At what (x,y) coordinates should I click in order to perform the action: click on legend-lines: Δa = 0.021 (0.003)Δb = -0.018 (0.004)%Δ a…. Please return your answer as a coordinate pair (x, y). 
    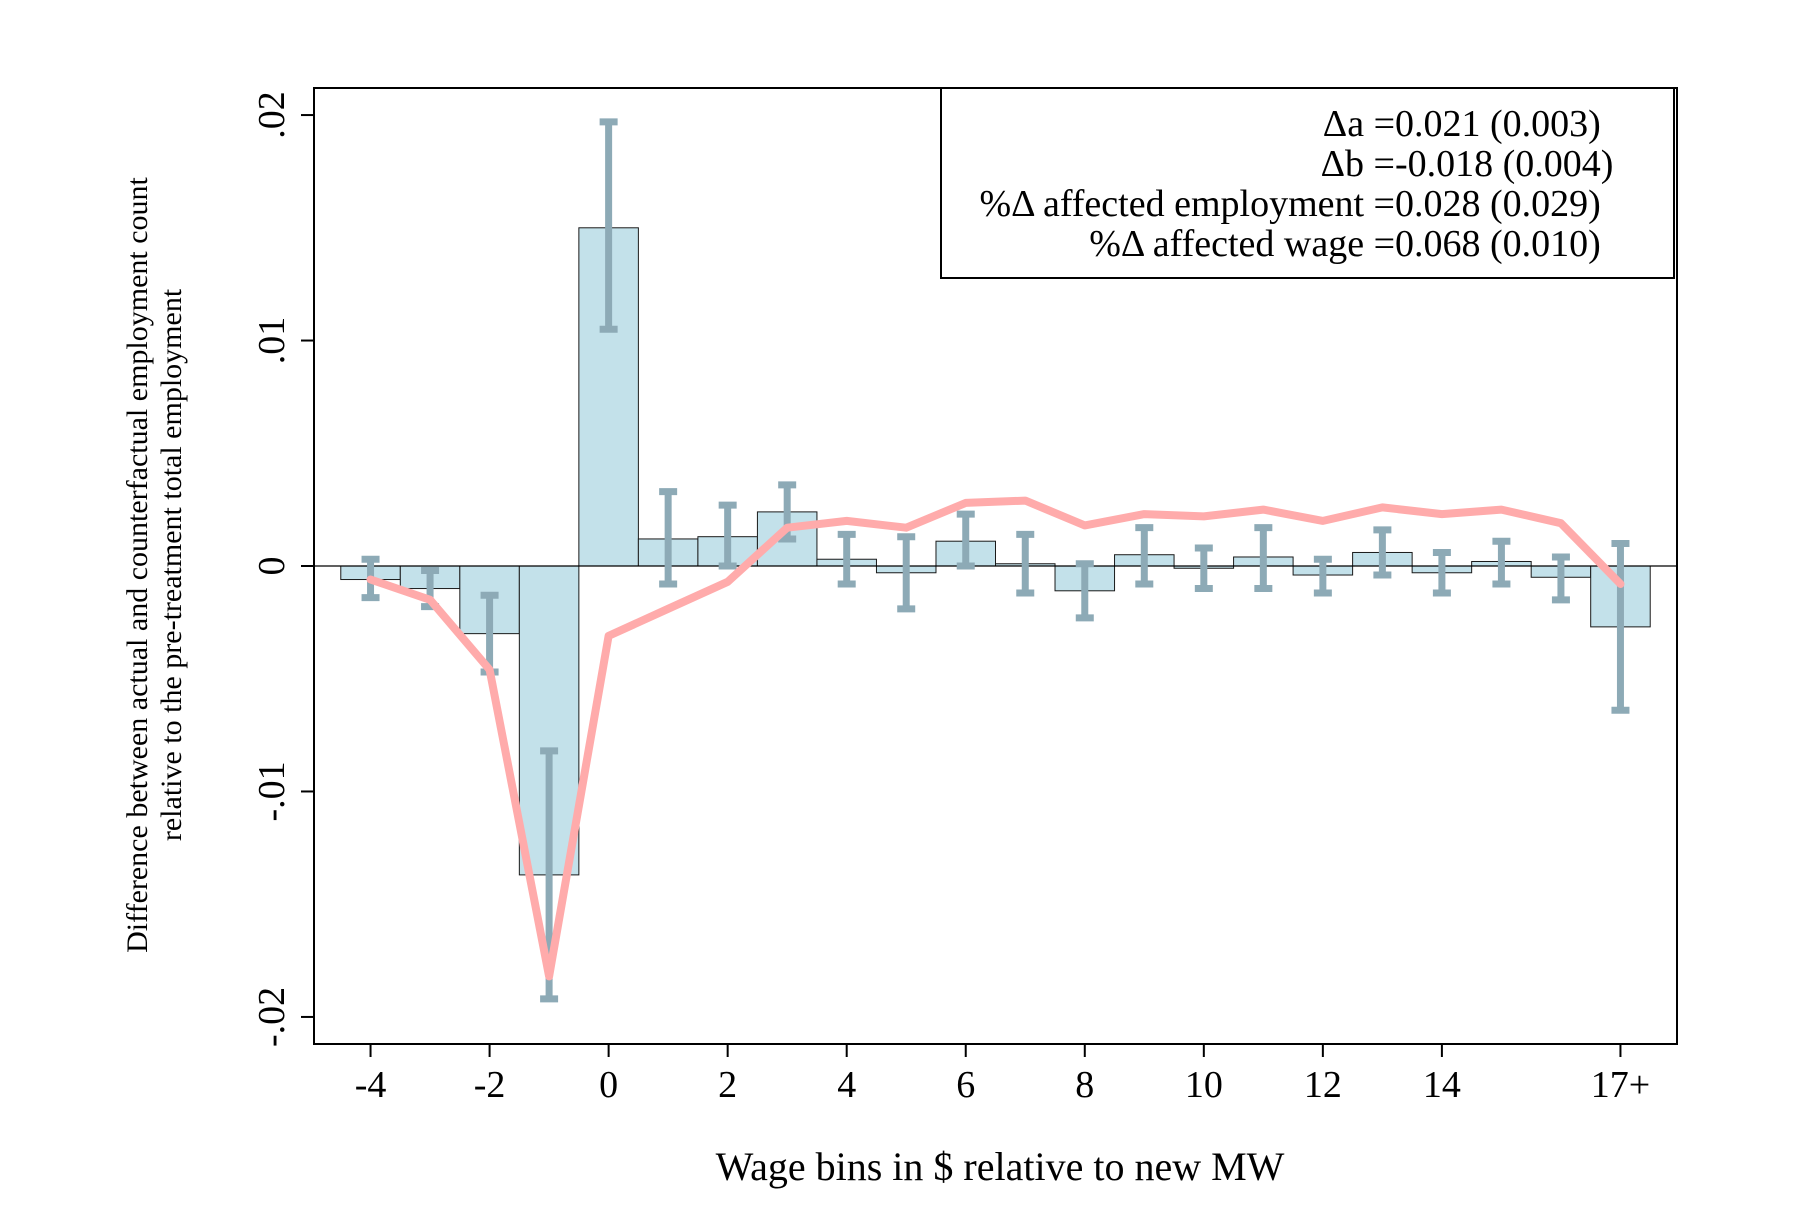
    Looking at the image, I should click on (1296, 184).